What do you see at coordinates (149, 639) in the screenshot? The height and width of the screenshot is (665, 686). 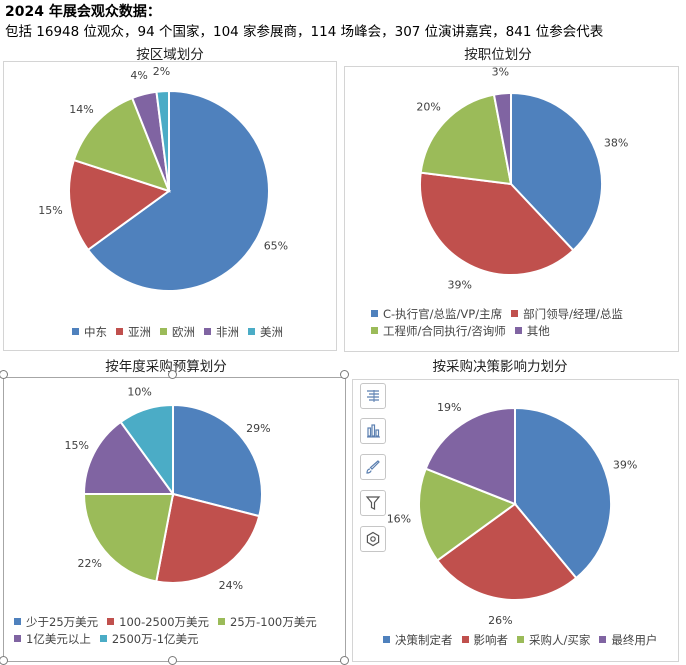 I see `legend-item: 2500万-1亿美元` at bounding box center [149, 639].